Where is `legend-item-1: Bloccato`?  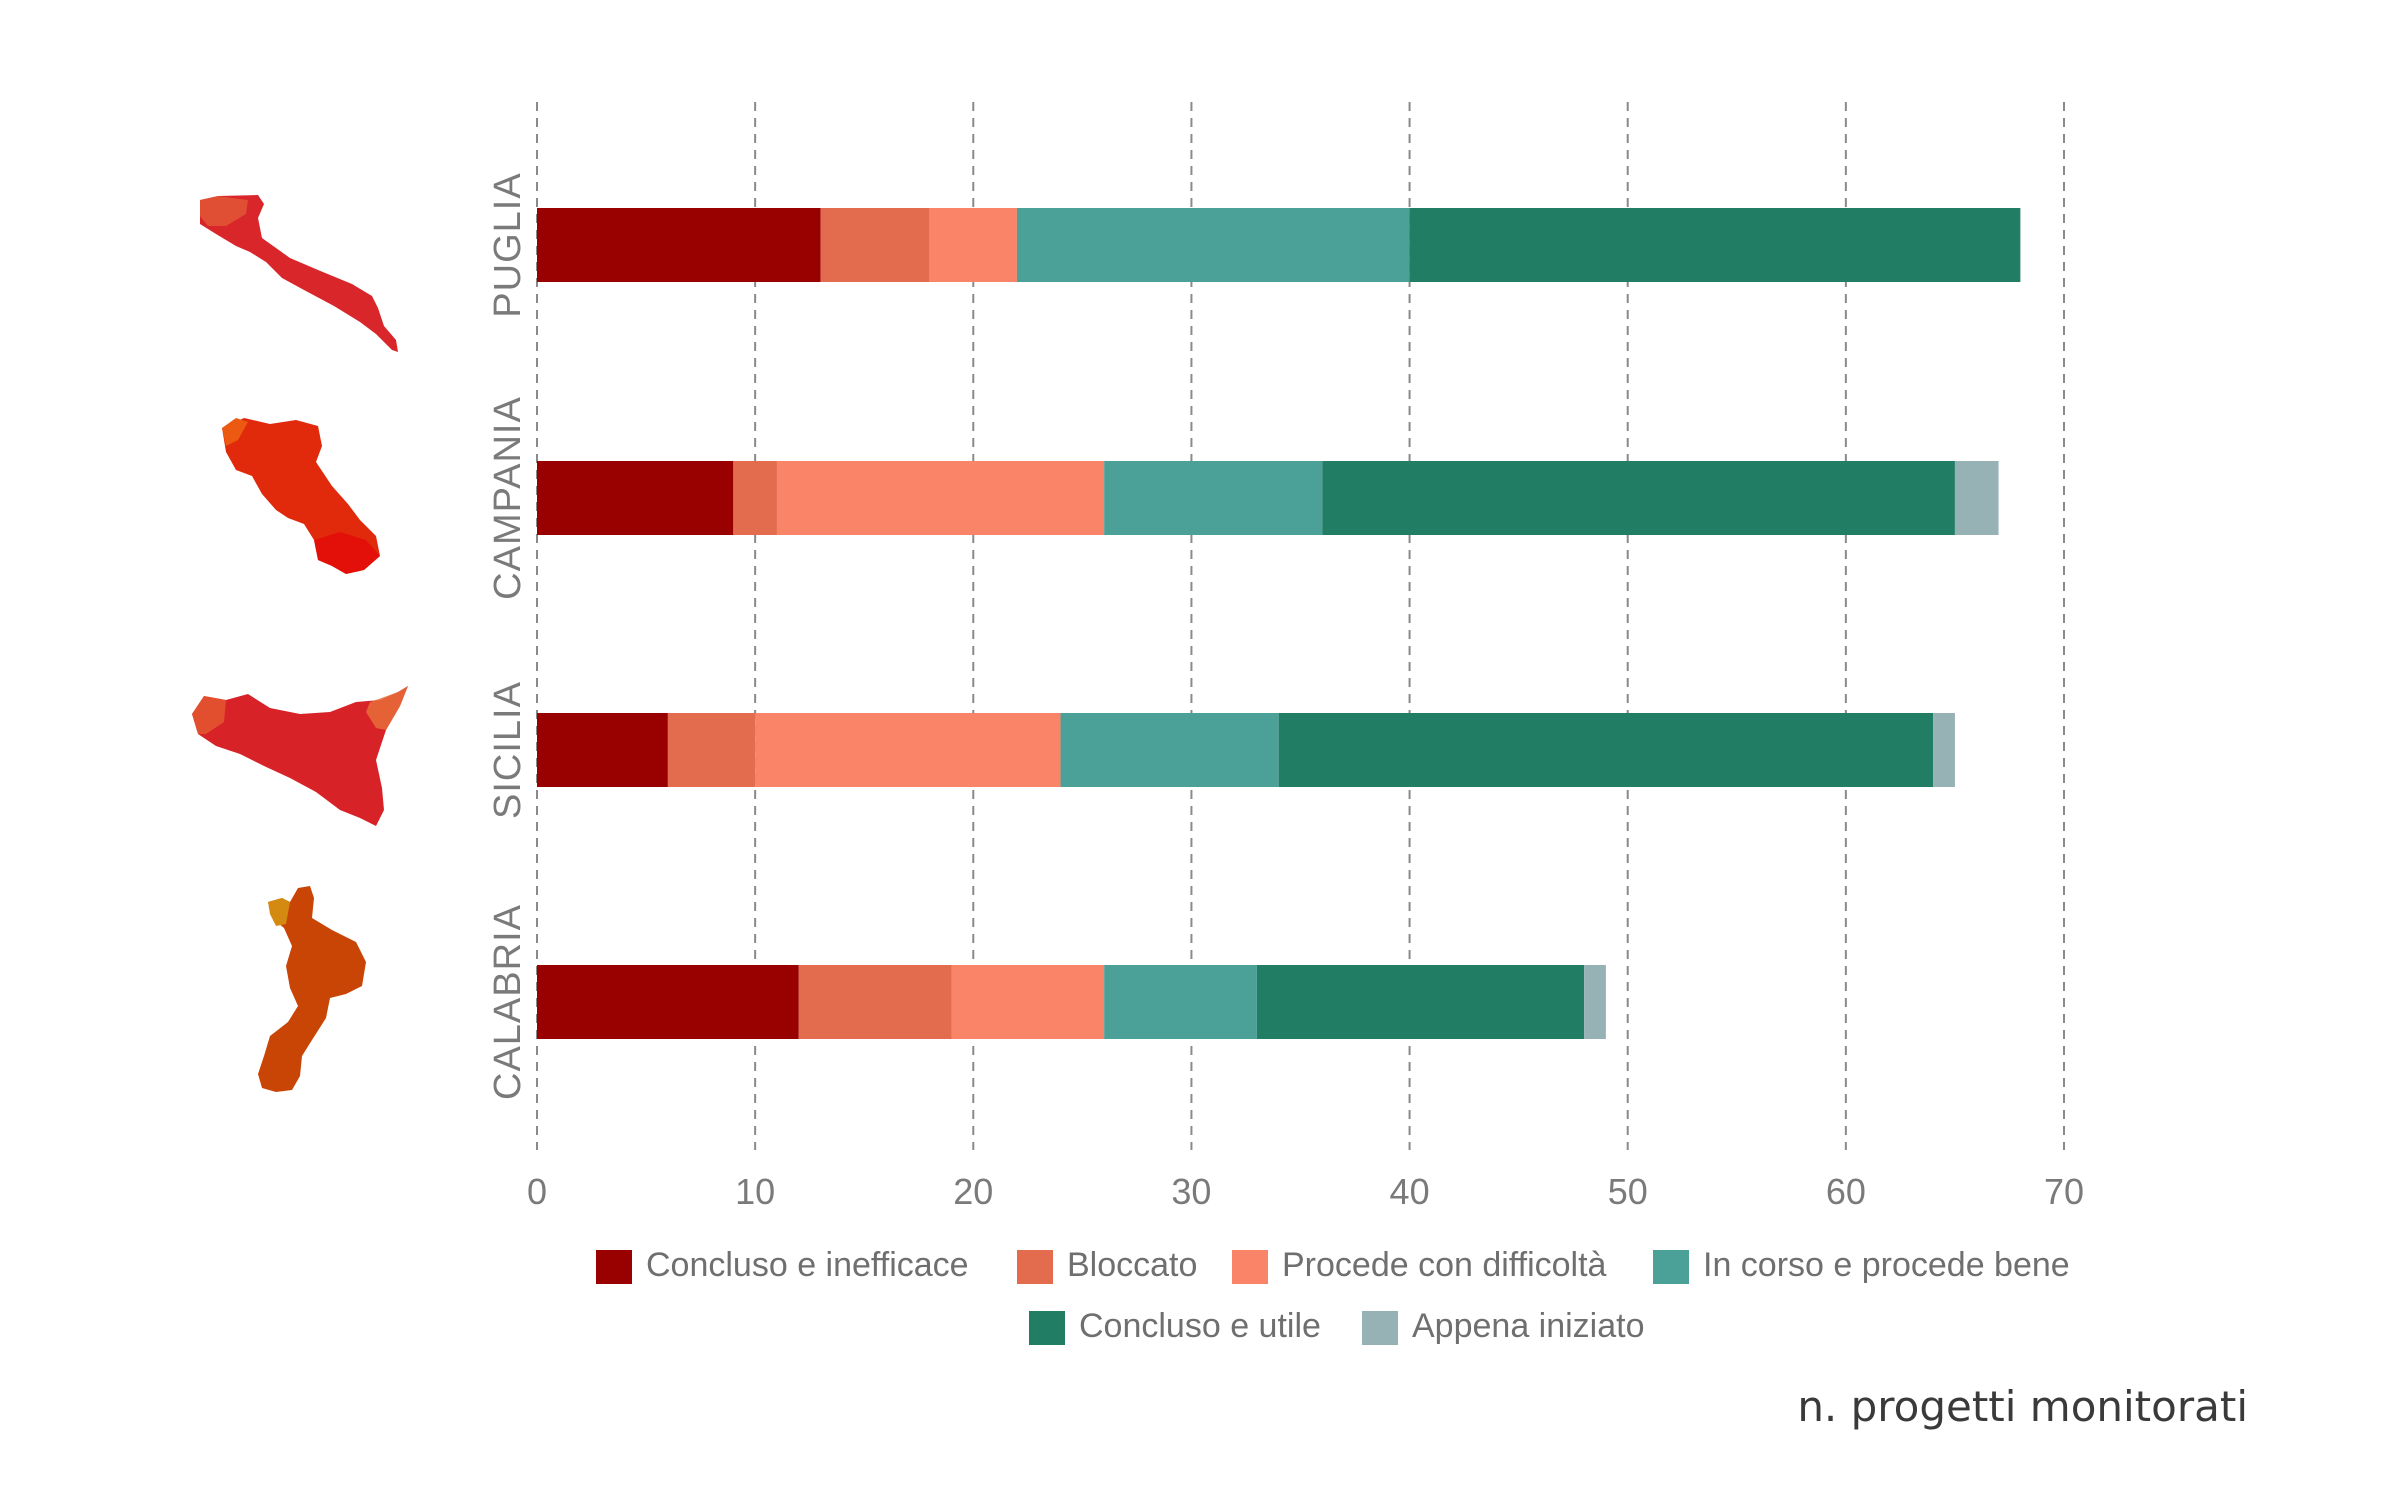 legend-item-1: Bloccato is located at coordinates (1107, 1265).